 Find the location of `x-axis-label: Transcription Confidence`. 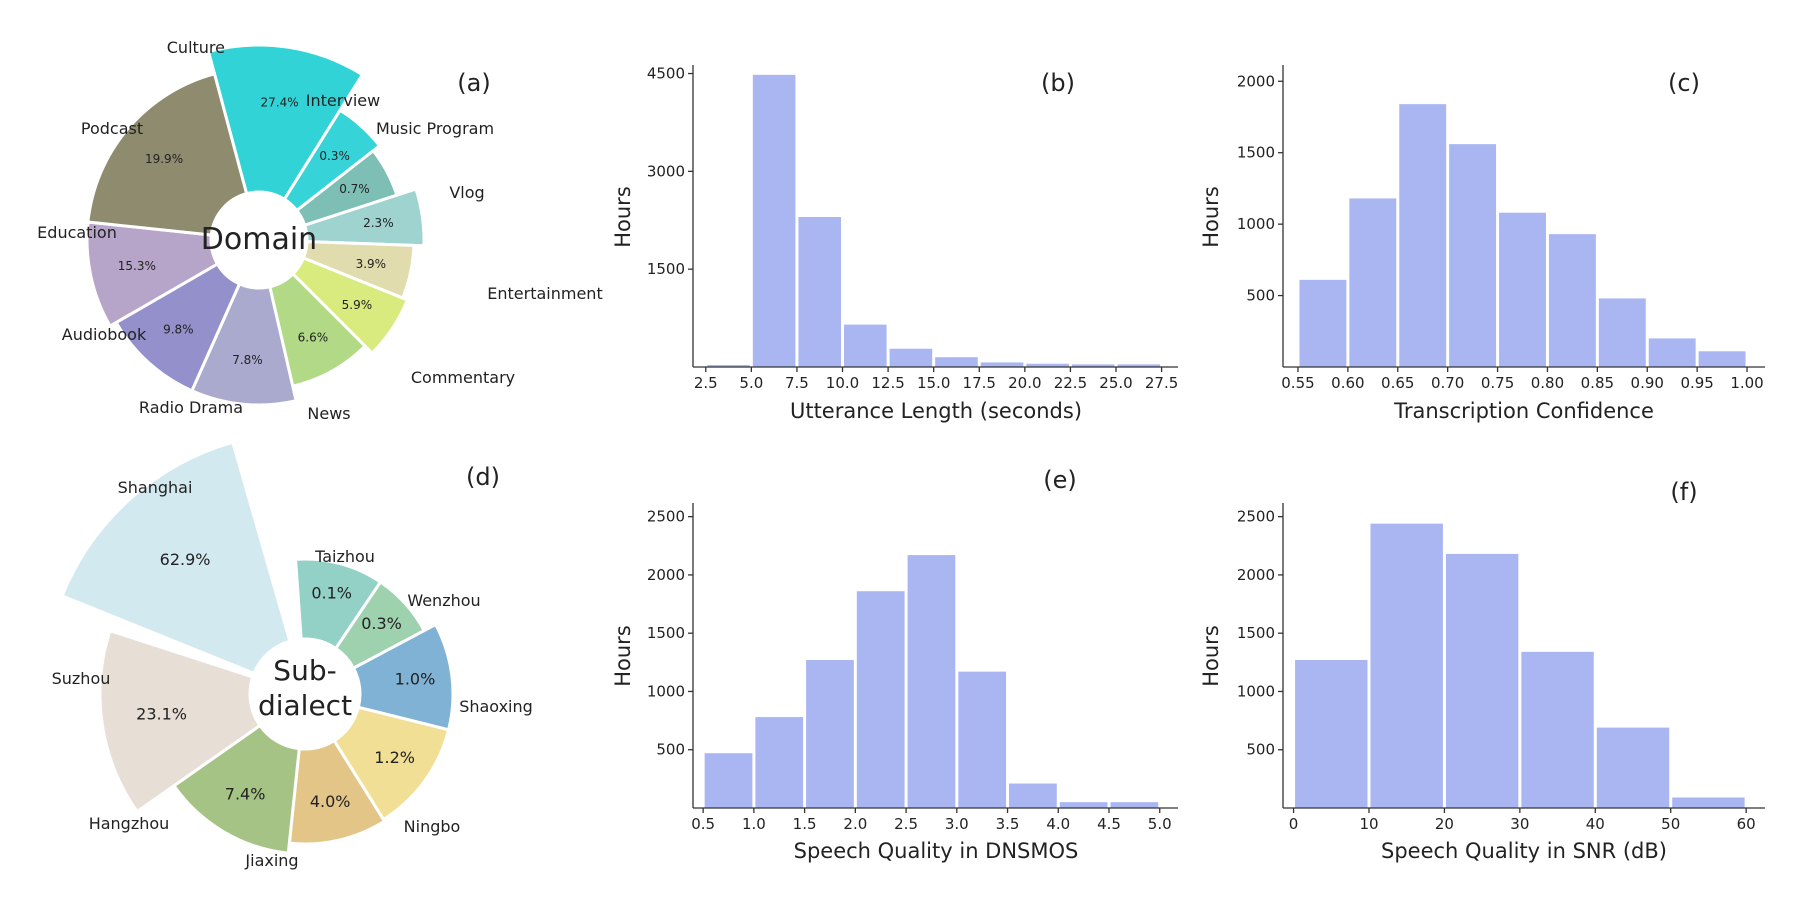

x-axis-label: Transcription Confidence is located at coordinates (1523, 411).